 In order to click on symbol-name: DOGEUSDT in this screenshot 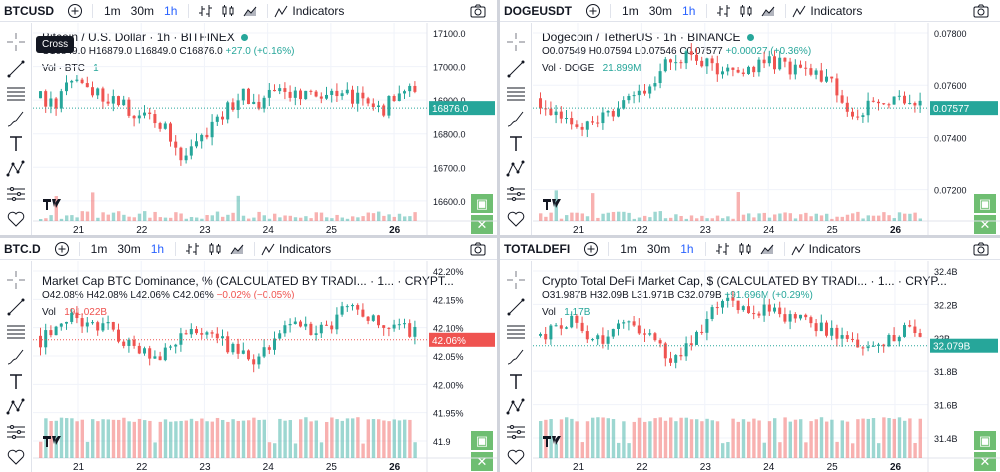, I will do `click(538, 10)`.